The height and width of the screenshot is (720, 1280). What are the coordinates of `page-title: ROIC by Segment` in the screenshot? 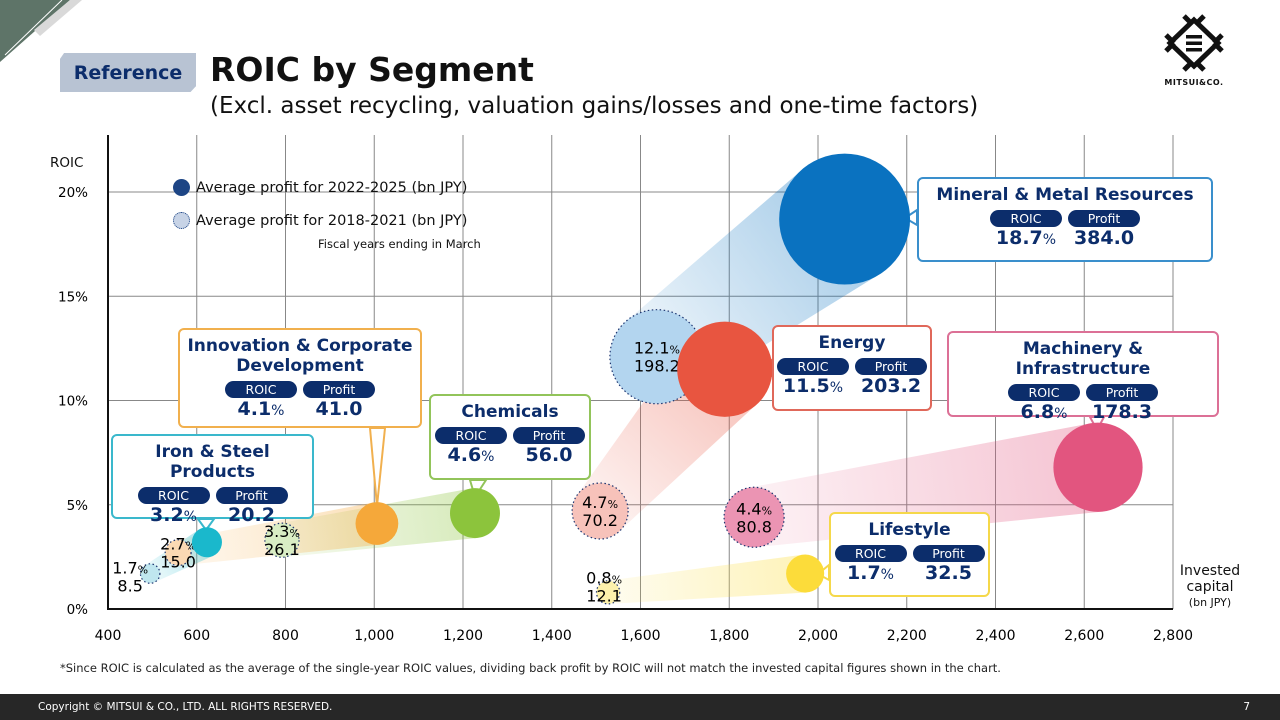 It's located at (372, 69).